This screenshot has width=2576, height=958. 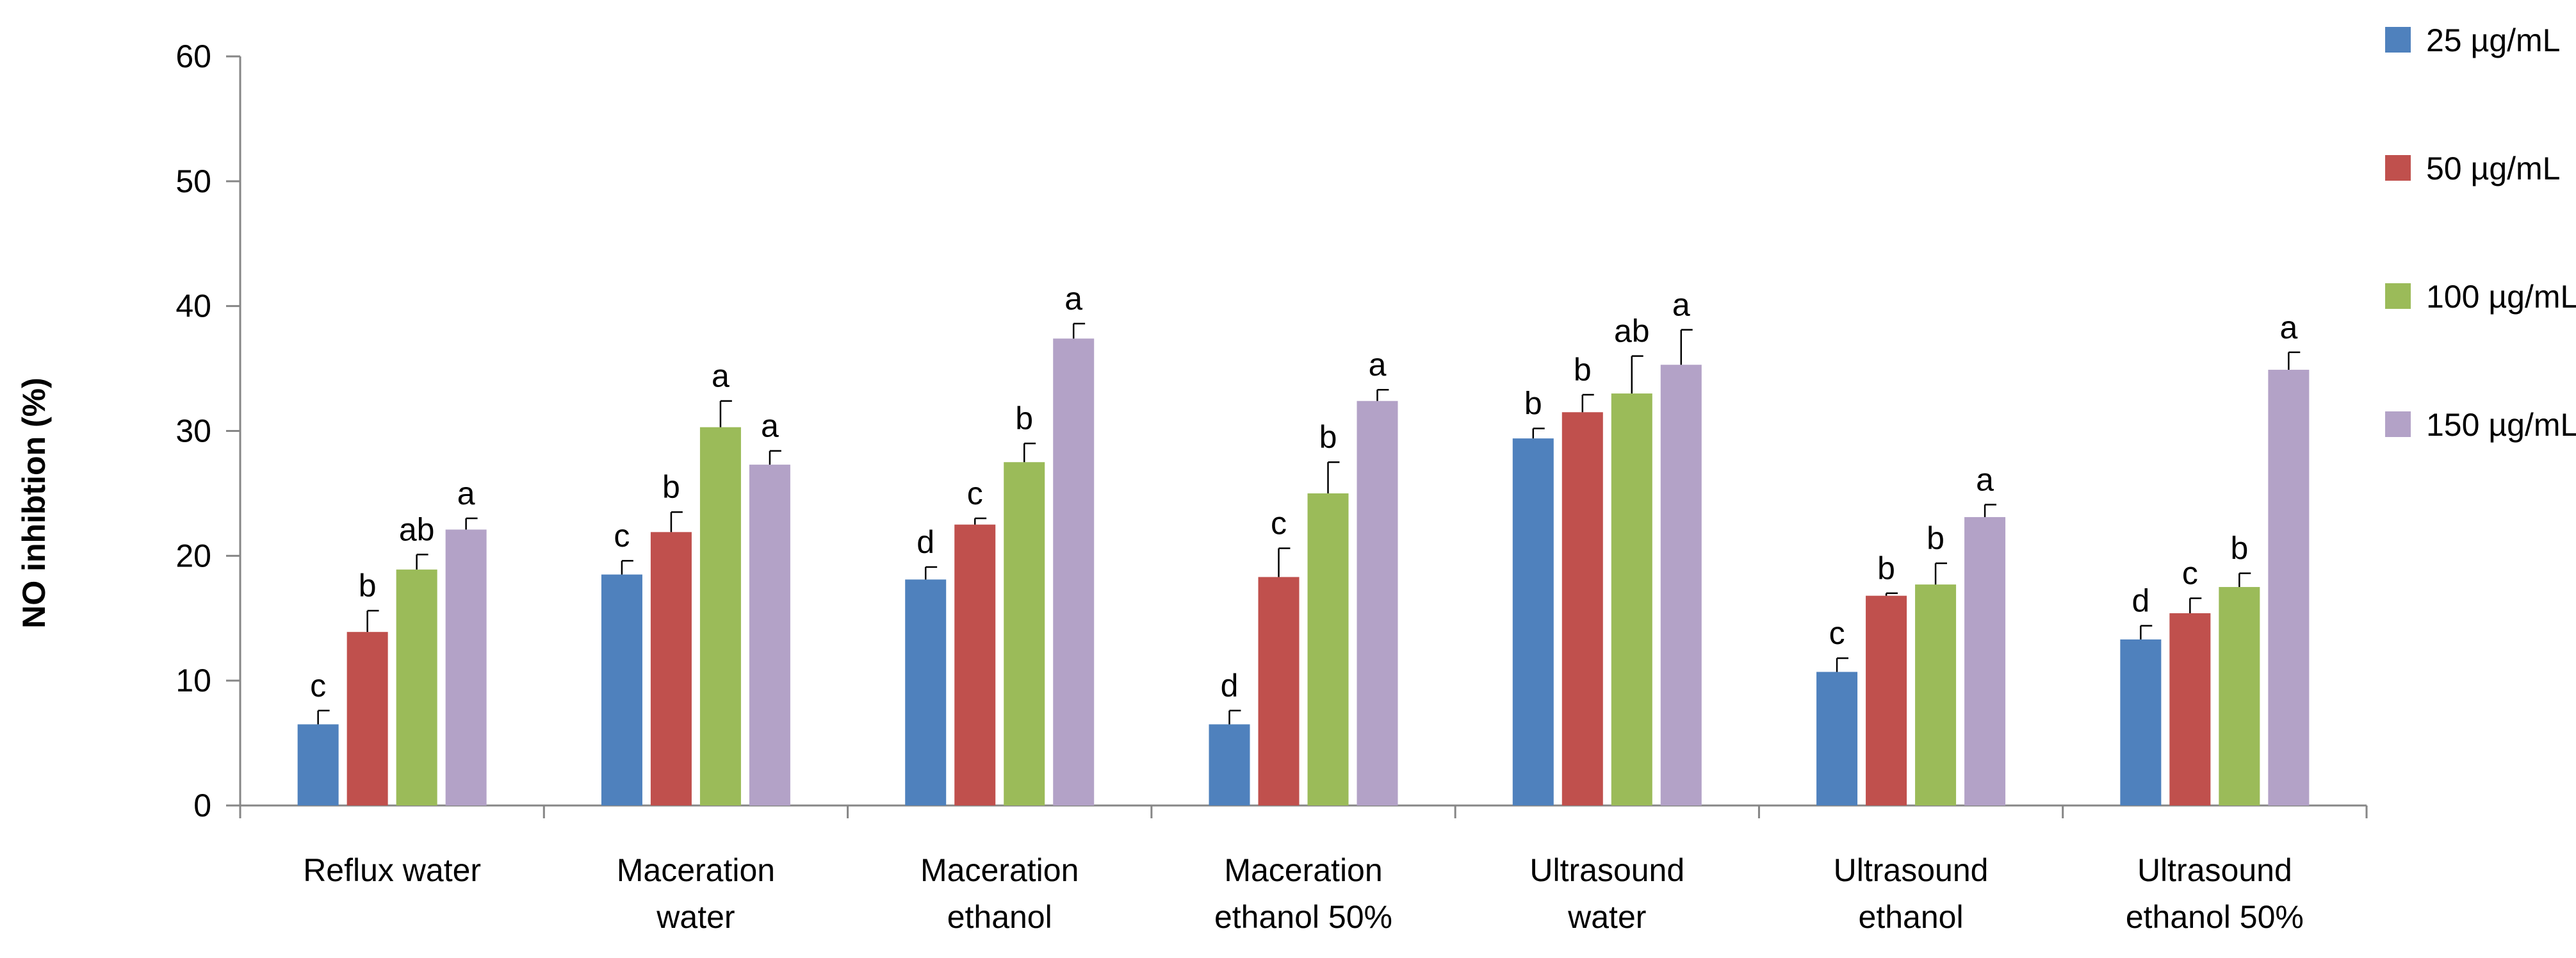 I want to click on legend: 25 µg/mL 50 µg/mL 100 µg/mL 150 µg/mL, so click(x=2480, y=232).